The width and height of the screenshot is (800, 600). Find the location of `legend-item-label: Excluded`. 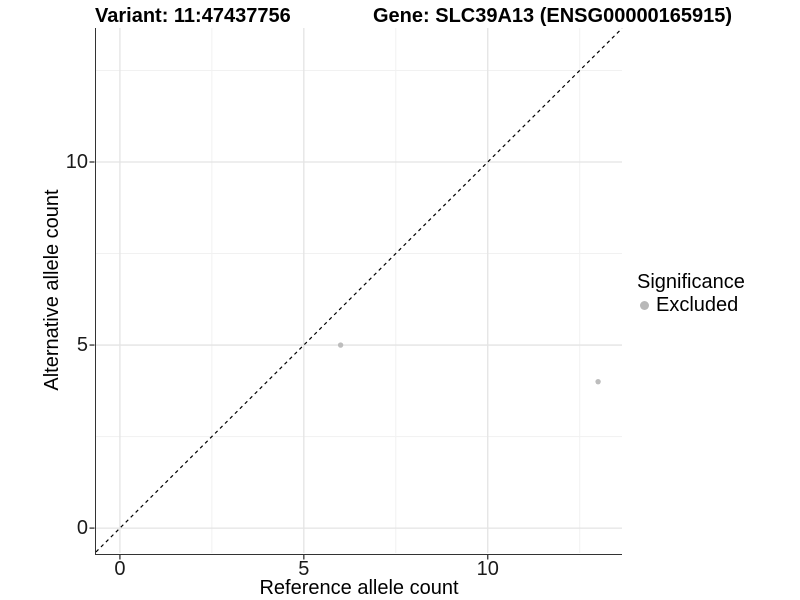

legend-item-label: Excluded is located at coordinates (697, 305).